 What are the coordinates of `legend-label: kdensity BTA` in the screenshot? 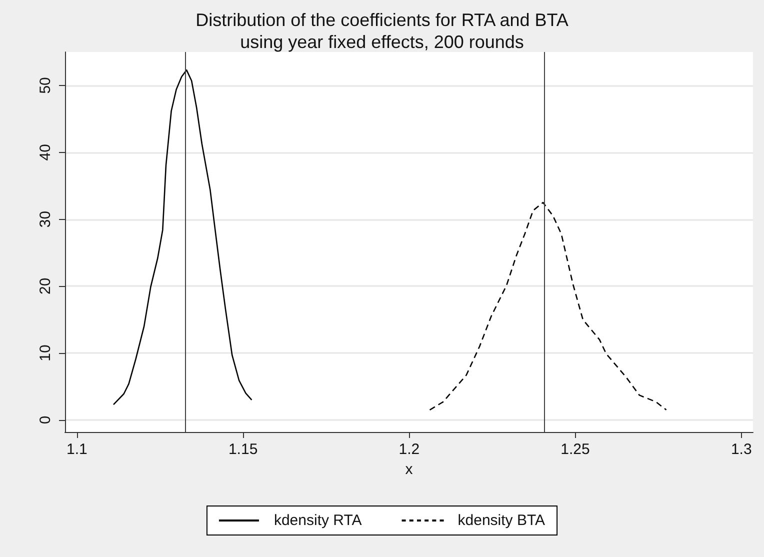 It's located at (502, 520).